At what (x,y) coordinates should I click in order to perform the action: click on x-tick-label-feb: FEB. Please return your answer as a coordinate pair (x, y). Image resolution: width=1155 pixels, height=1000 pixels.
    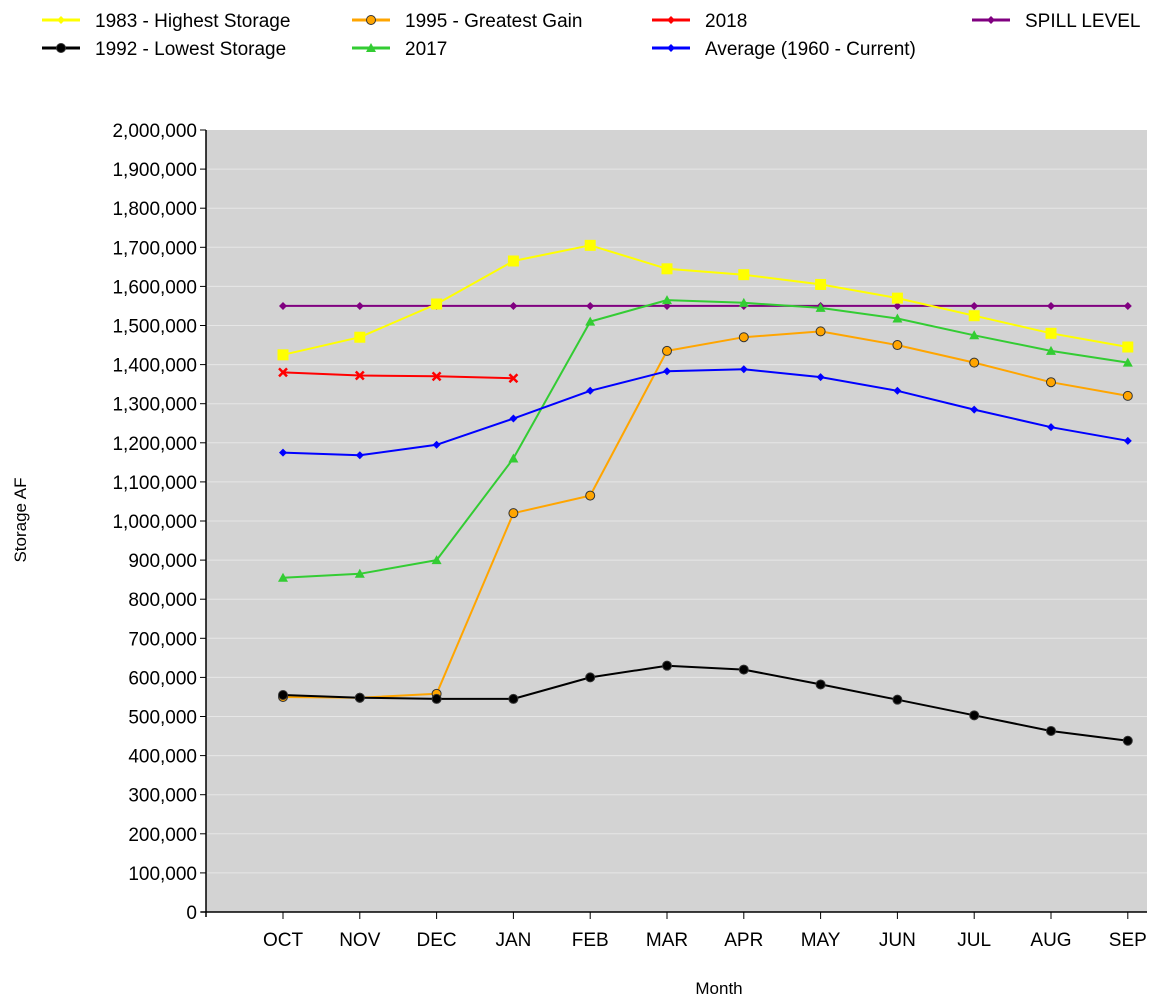
    Looking at the image, I should click on (590, 940).